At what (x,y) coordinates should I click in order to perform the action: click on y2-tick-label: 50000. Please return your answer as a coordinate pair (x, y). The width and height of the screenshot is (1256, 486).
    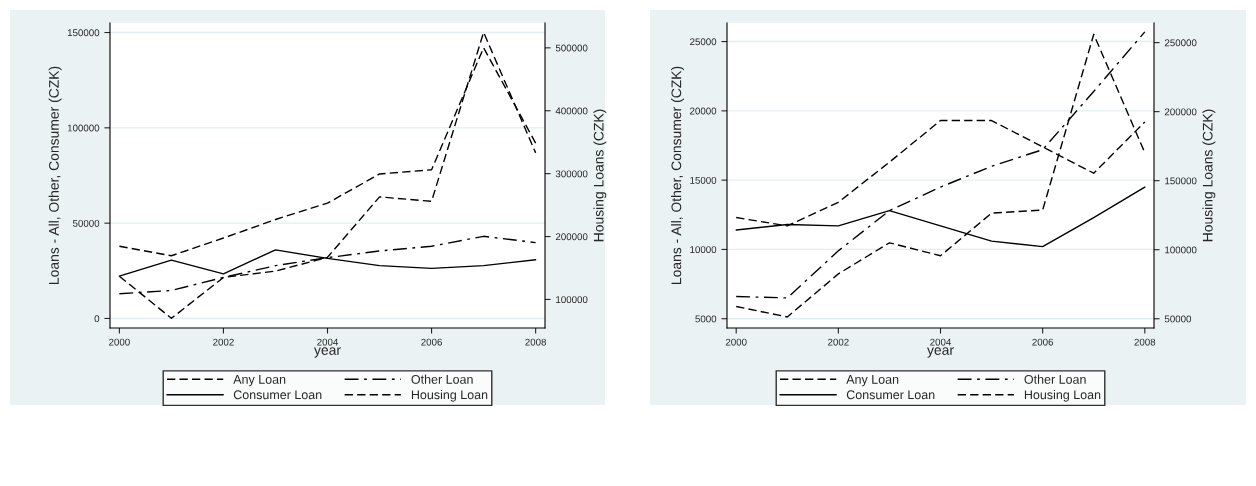
    Looking at the image, I should click on (1178, 319).